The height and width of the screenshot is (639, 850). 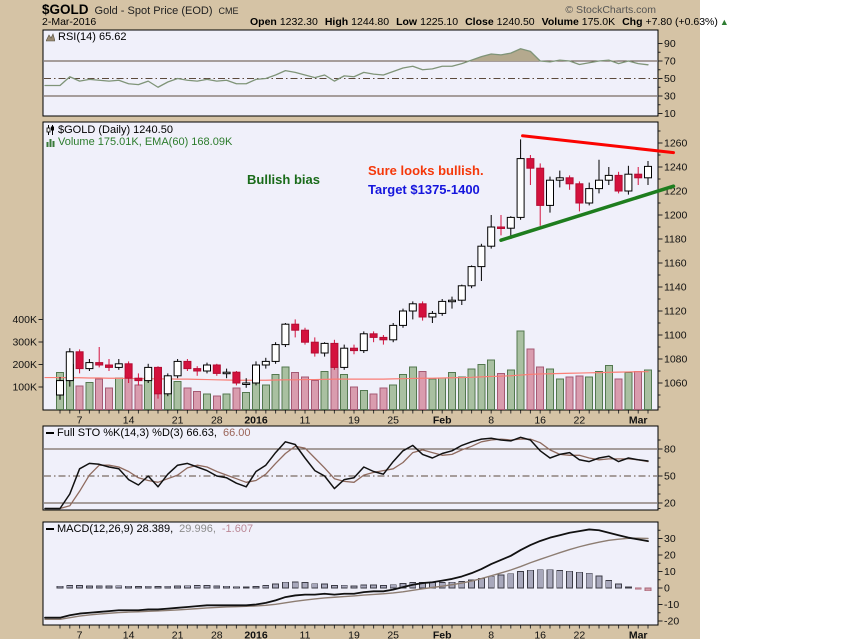 I want to click on copyright-label: © StockCharts.com, so click(x=610, y=10).